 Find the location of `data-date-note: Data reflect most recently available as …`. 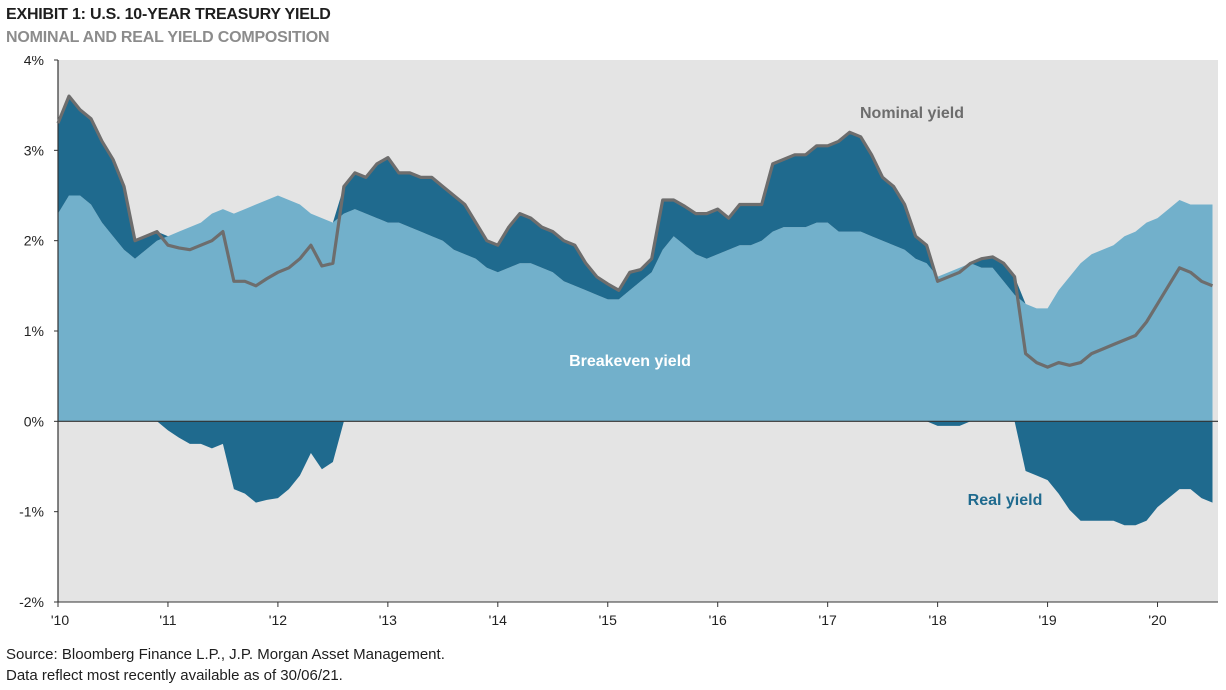

data-date-note: Data reflect most recently available as … is located at coordinates (174, 675).